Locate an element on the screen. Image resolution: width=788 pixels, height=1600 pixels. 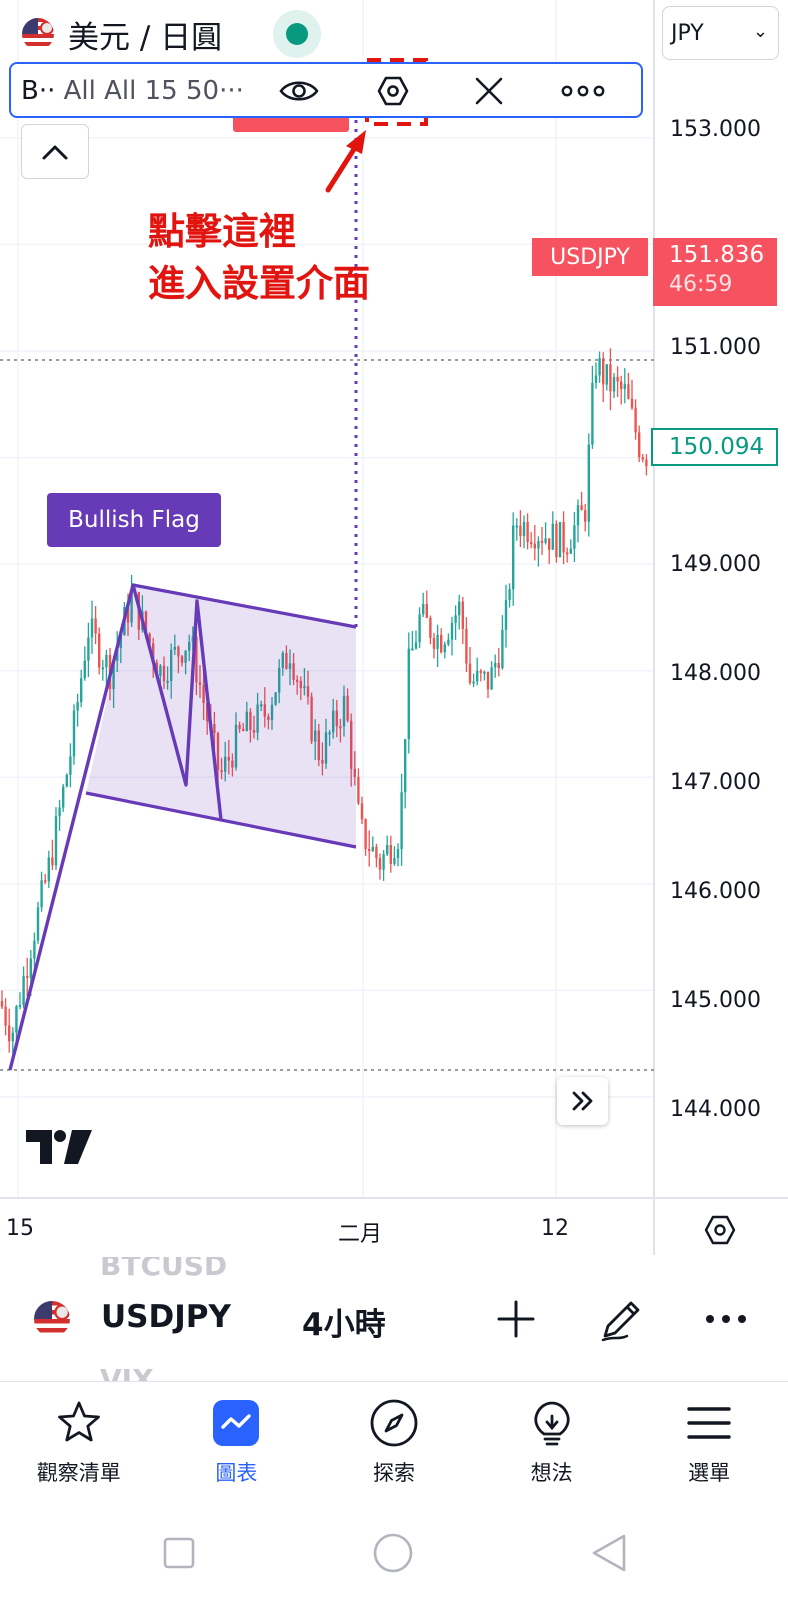
symbol-bar: BTCUSD USDJPY 4小時 VIX is located at coordinates (394, 1319).